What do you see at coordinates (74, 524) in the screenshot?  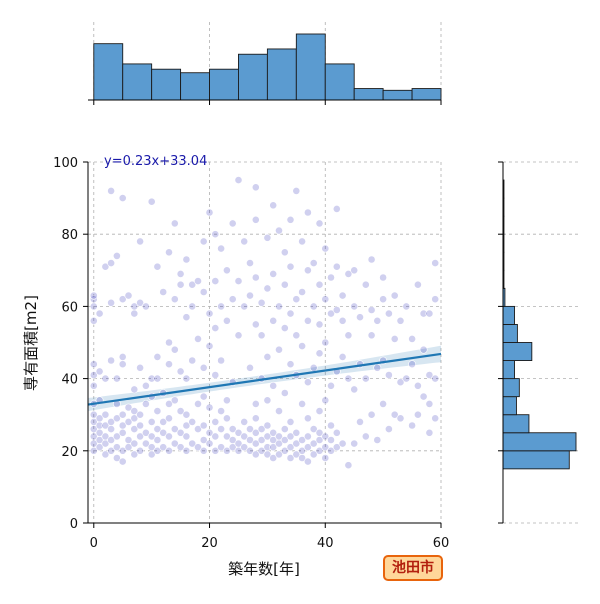 I see `y-tick-label: 0` at bounding box center [74, 524].